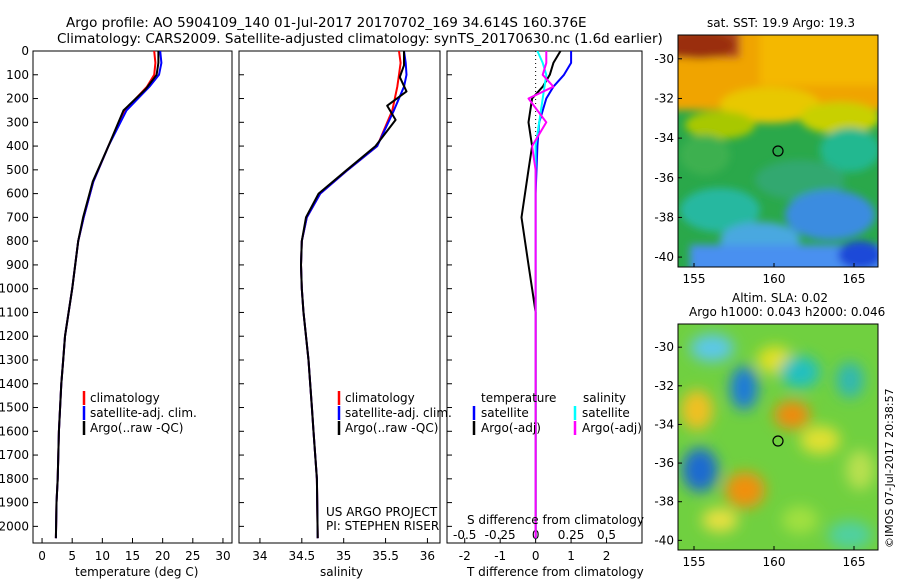 The image size is (900, 580). Describe the element at coordinates (259, 556) in the screenshot. I see `x-tick-label: 34` at that location.